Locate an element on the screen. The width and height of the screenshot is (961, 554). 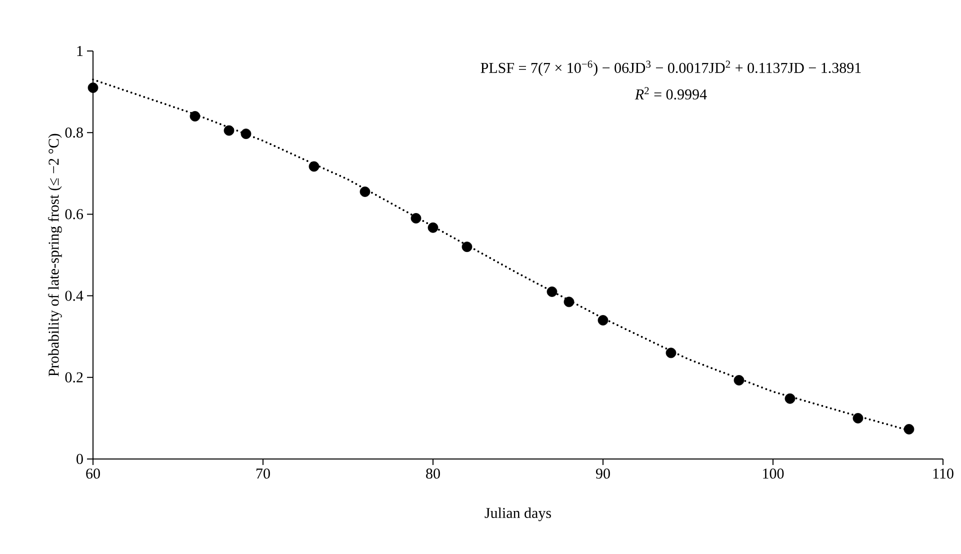
x-tick-label: 90 is located at coordinates (603, 473).